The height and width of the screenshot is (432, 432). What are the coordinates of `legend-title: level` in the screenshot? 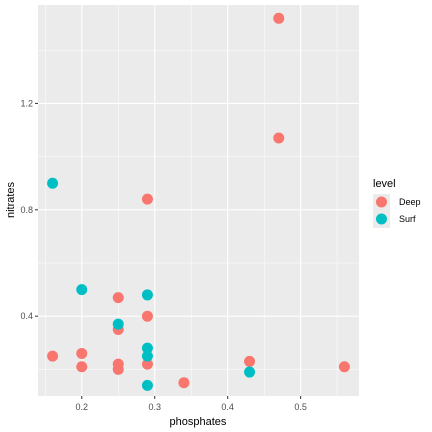 It's located at (384, 184).